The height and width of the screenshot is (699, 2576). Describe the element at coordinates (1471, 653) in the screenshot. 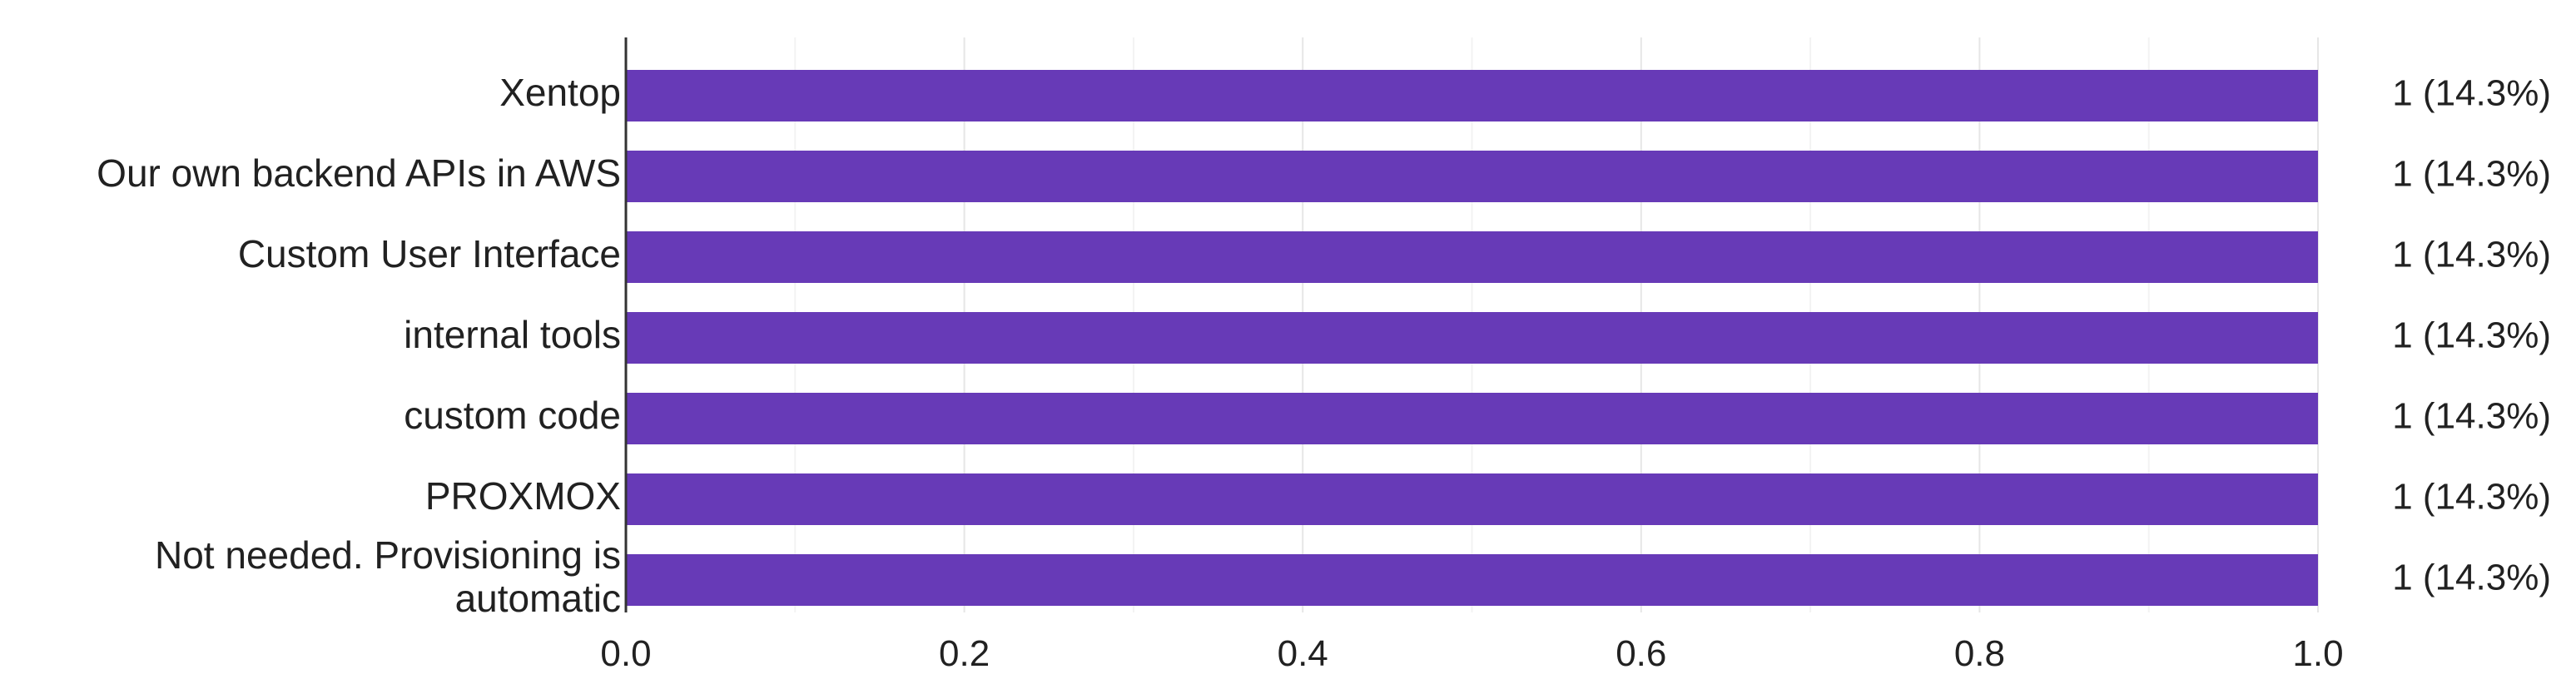

I see `x-axis-ticks: 0.0 0.2 0.4 0.6 0.8 1.0` at that location.